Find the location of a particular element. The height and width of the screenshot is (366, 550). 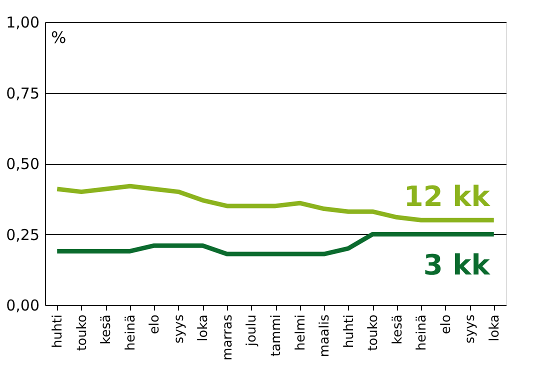

x-tick-label: tammi is located at coordinates (276, 335).